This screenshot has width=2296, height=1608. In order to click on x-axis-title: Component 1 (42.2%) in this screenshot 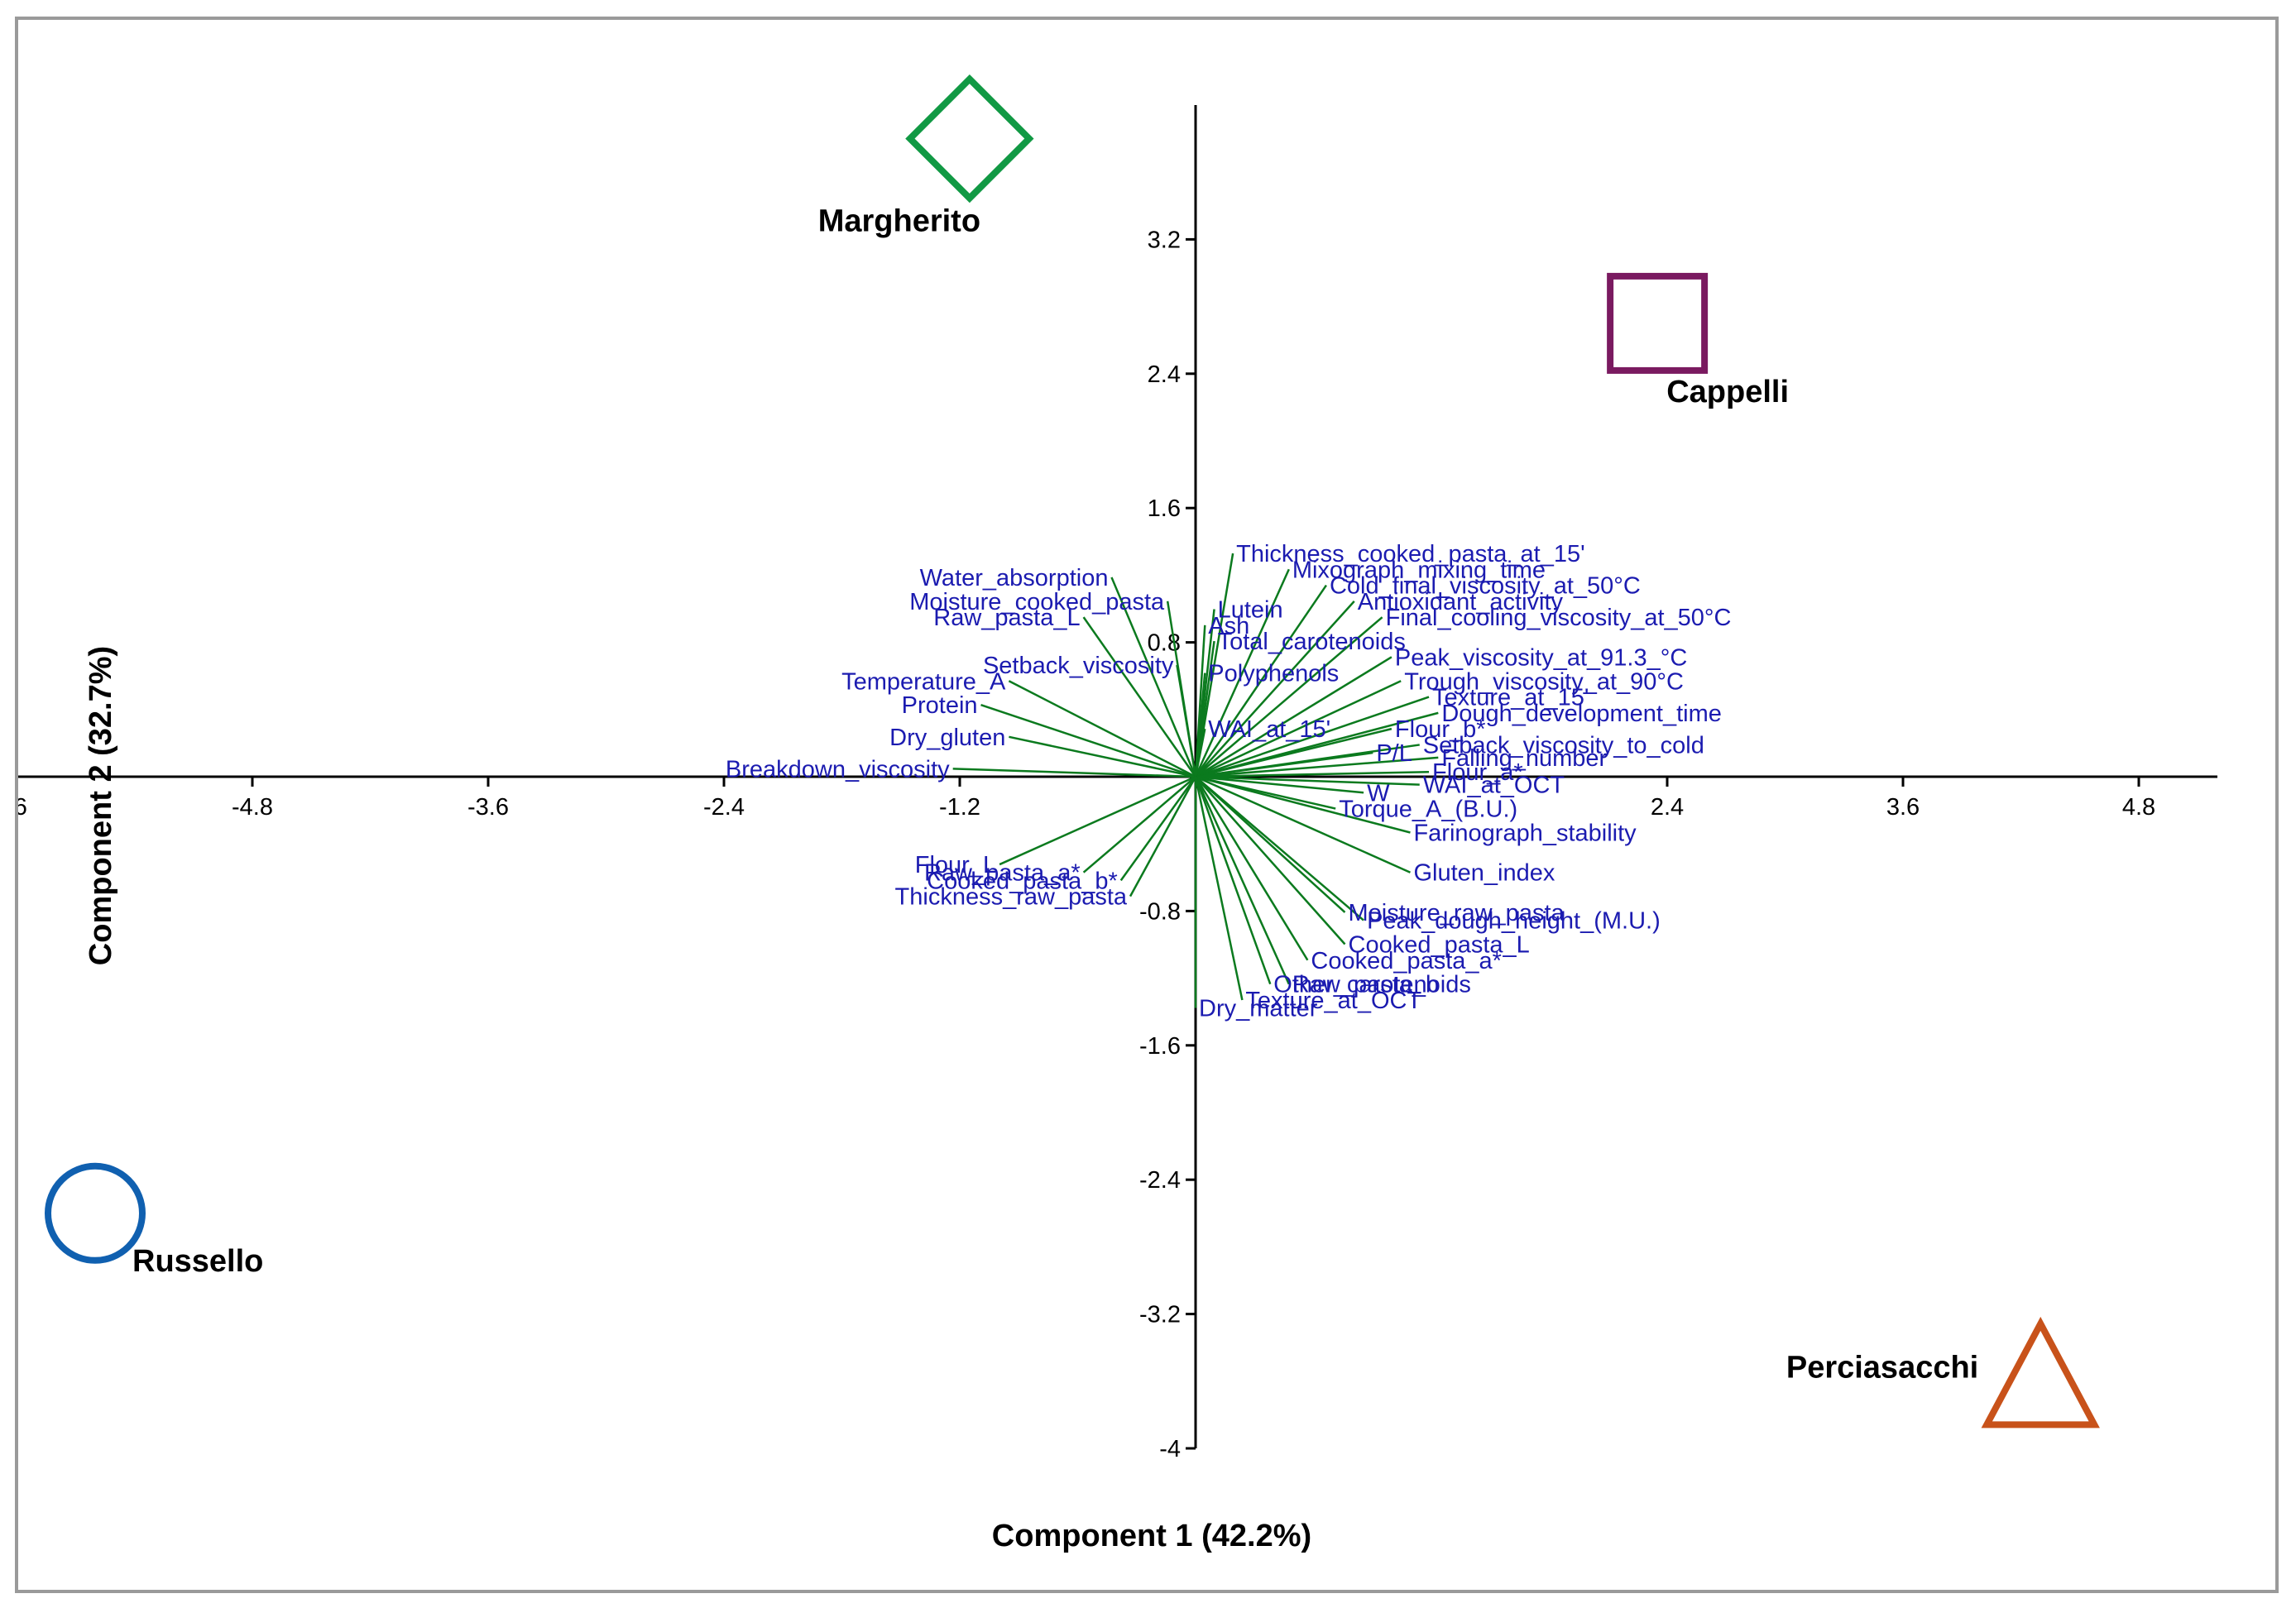, I will do `click(1151, 1536)`.